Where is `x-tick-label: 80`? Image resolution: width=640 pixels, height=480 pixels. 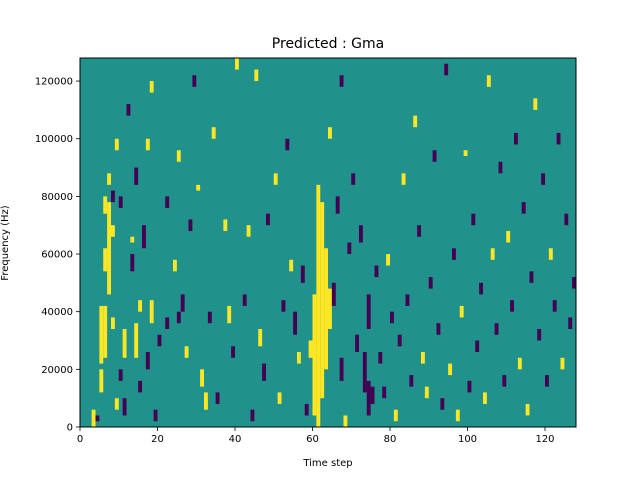
x-tick-label: 80 is located at coordinates (390, 439).